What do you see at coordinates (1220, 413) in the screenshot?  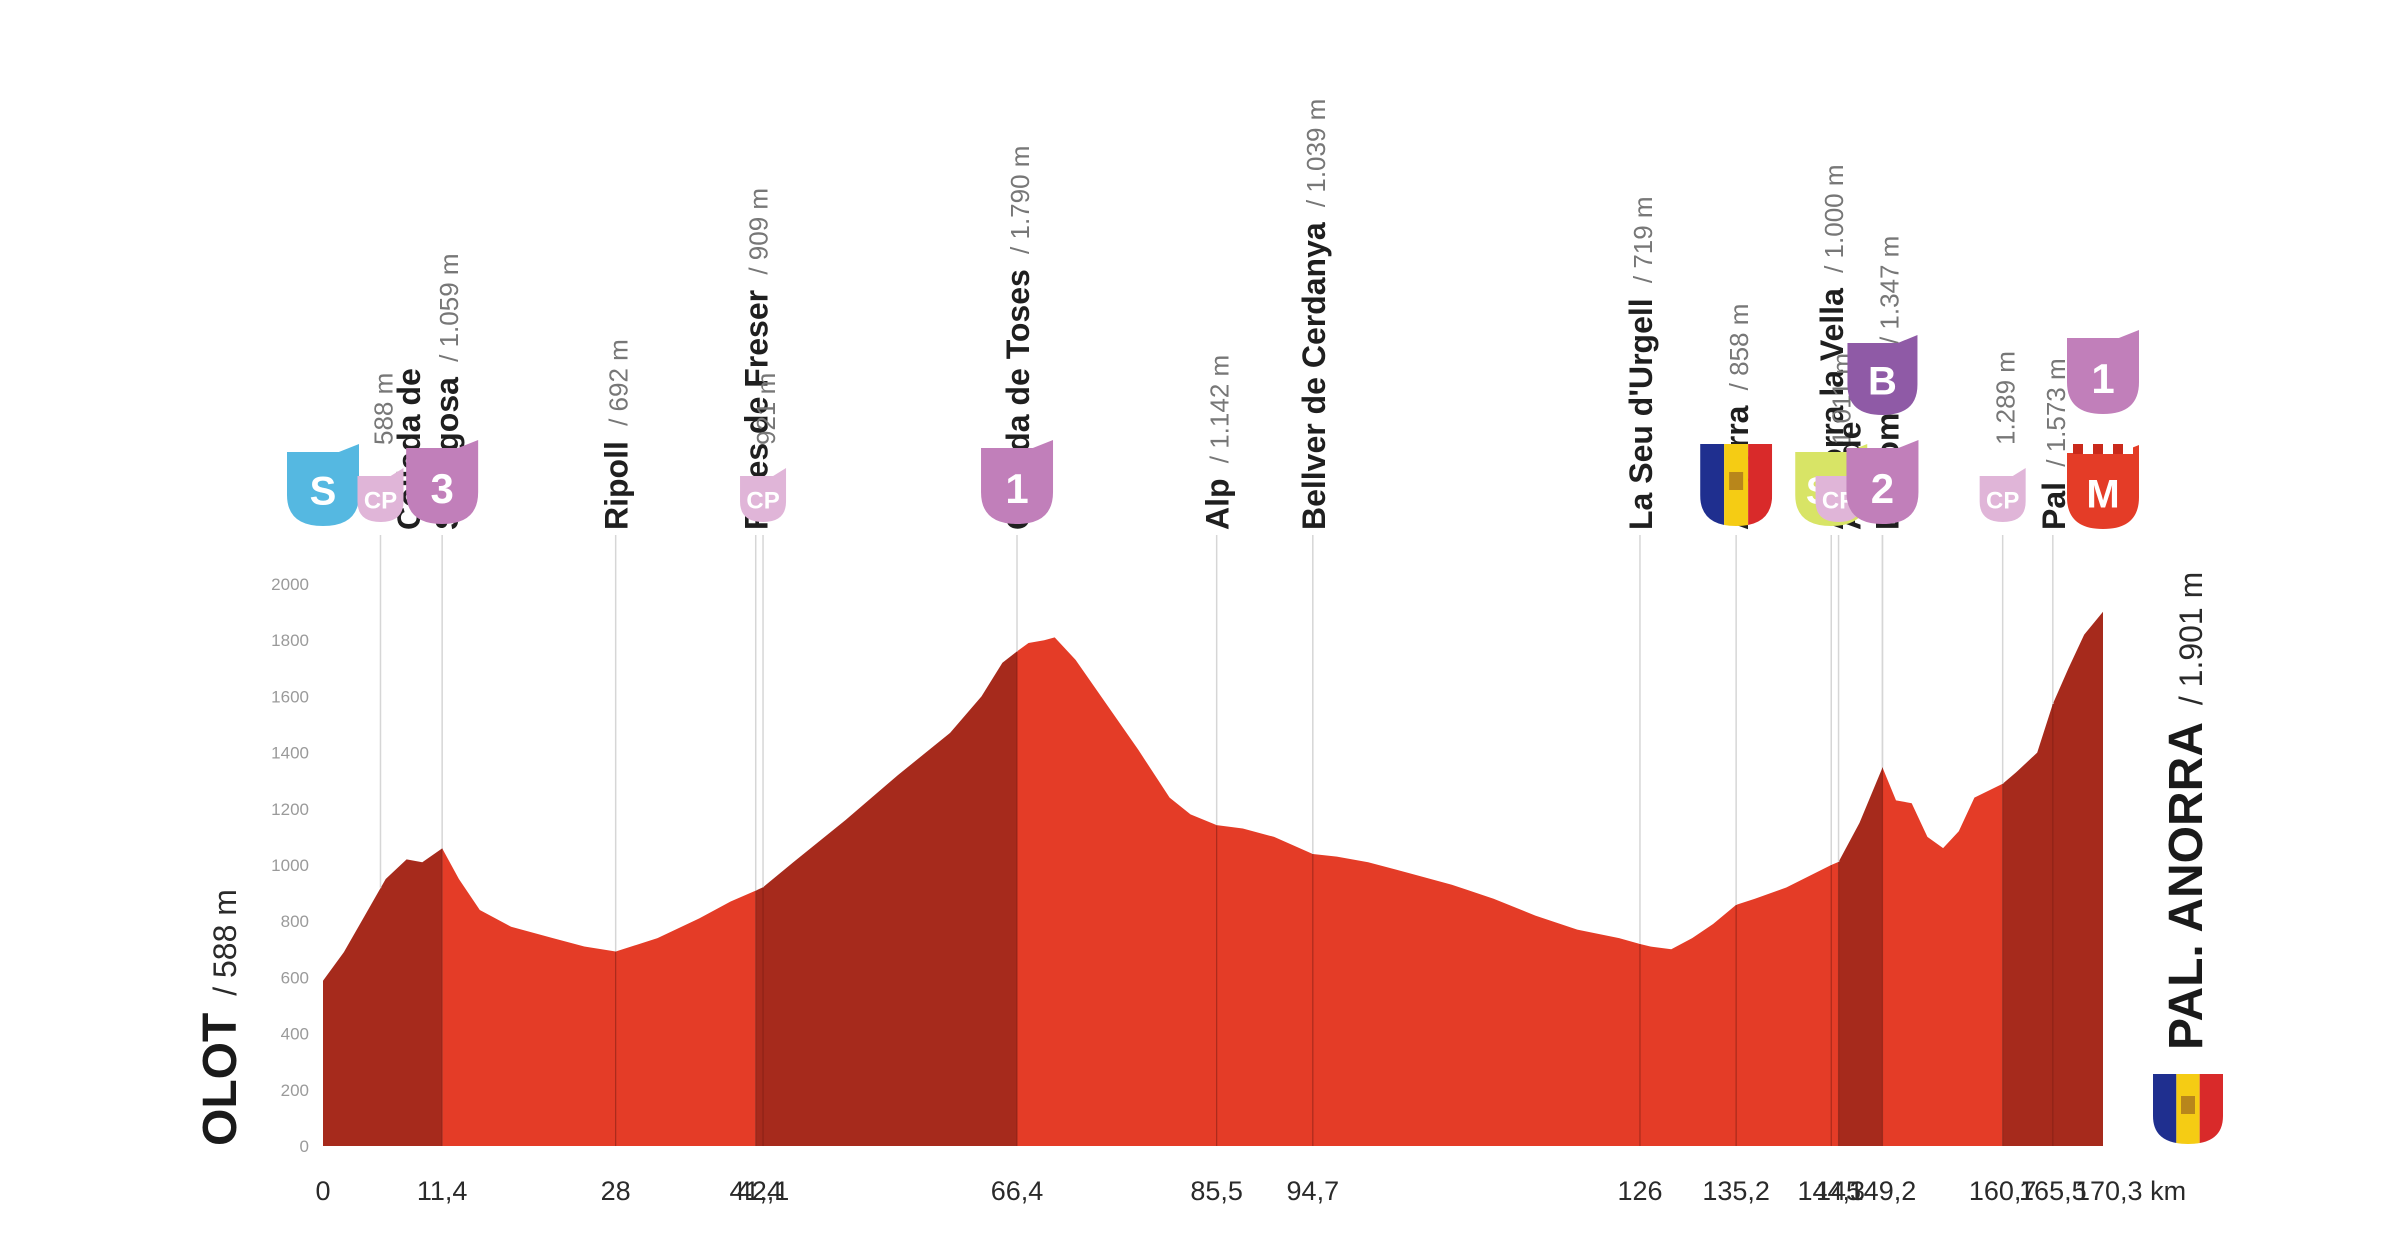 I see `point-altitude: / 1.142 m` at bounding box center [1220, 413].